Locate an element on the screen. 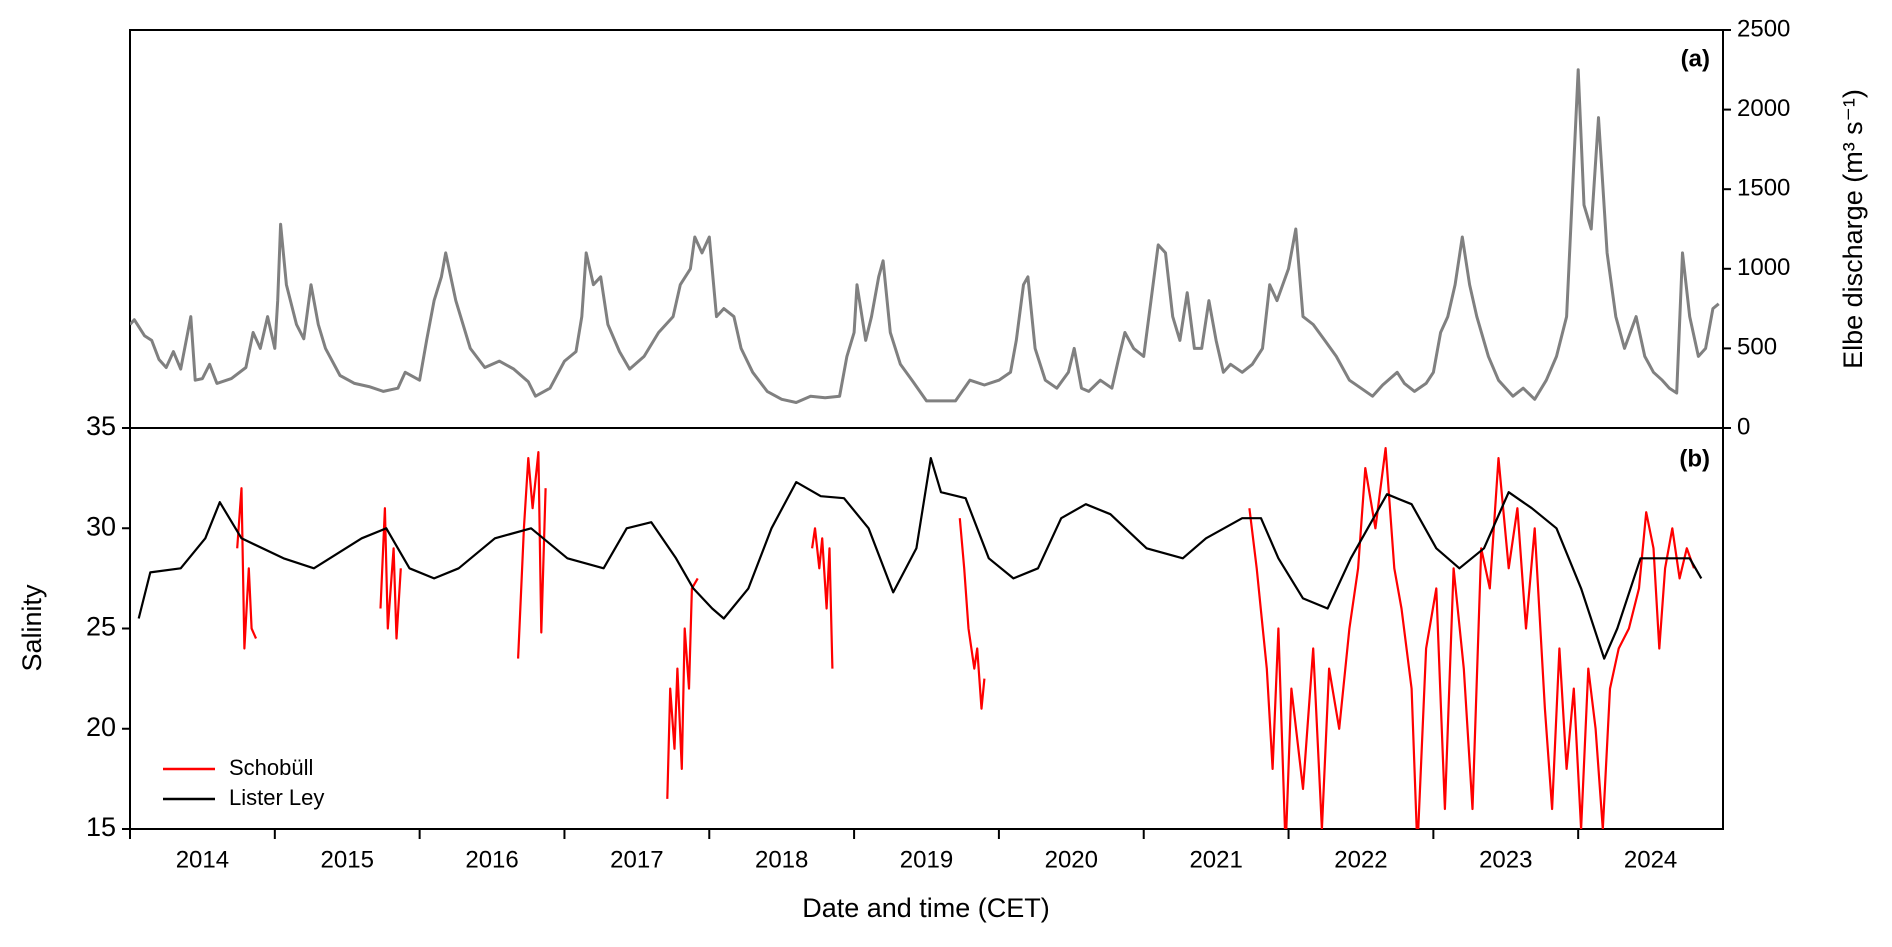 This screenshot has width=1892, height=947. y-tick-label: 15 is located at coordinates (101, 827).